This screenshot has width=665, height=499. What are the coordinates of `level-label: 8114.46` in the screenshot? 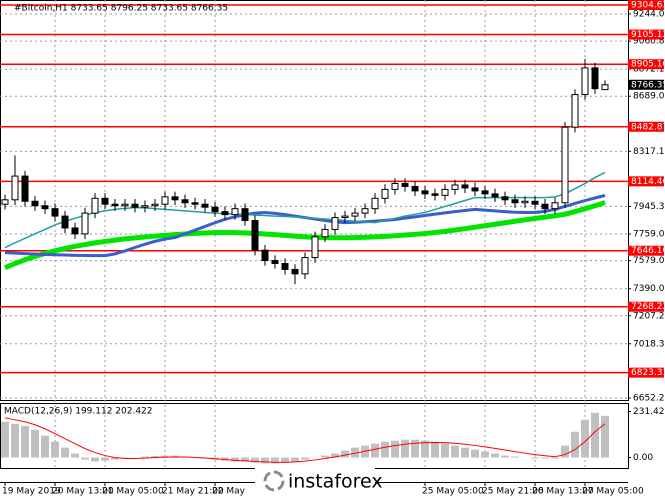 It's located at (648, 182).